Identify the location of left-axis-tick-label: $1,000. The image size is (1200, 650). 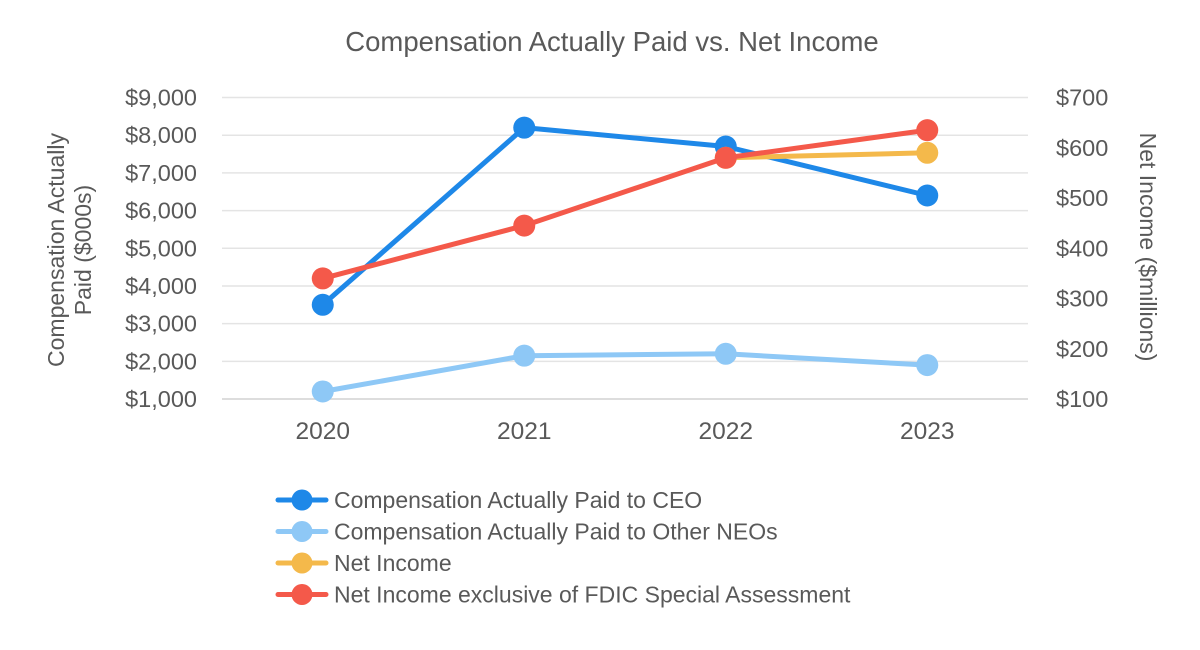
(161, 399).